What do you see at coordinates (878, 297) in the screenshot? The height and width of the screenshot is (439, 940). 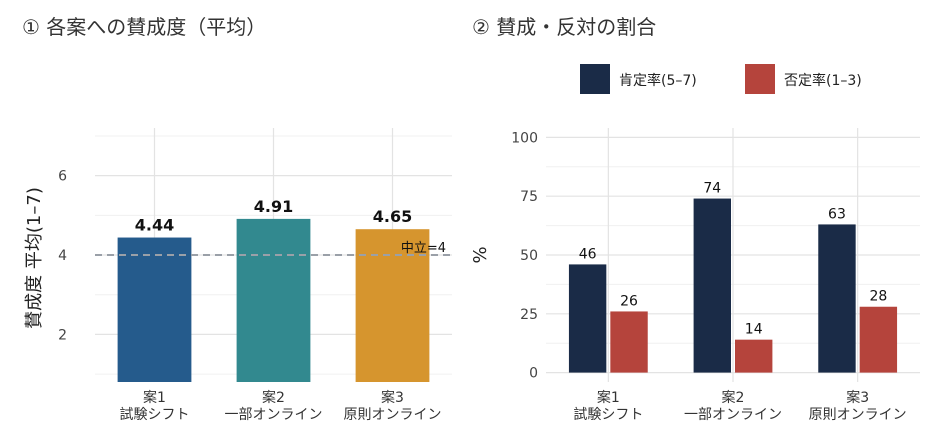 I see `panel2-value-label: 28` at bounding box center [878, 297].